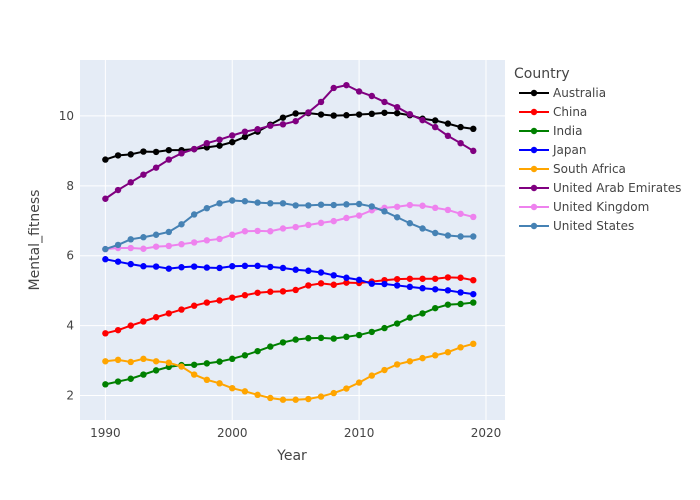 This screenshot has height=500, width=700. What do you see at coordinates (584, 207) in the screenshot?
I see `legend-item: United Kingdom` at bounding box center [584, 207].